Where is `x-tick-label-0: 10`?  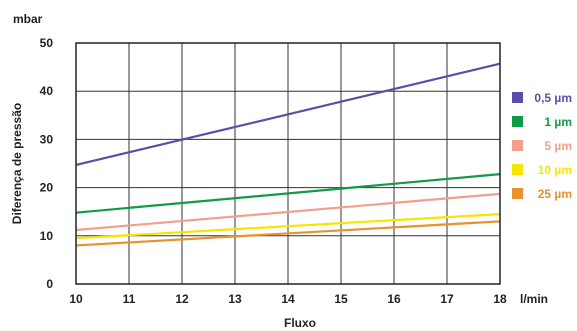
x-tick-label-0: 10 is located at coordinates (76, 299).